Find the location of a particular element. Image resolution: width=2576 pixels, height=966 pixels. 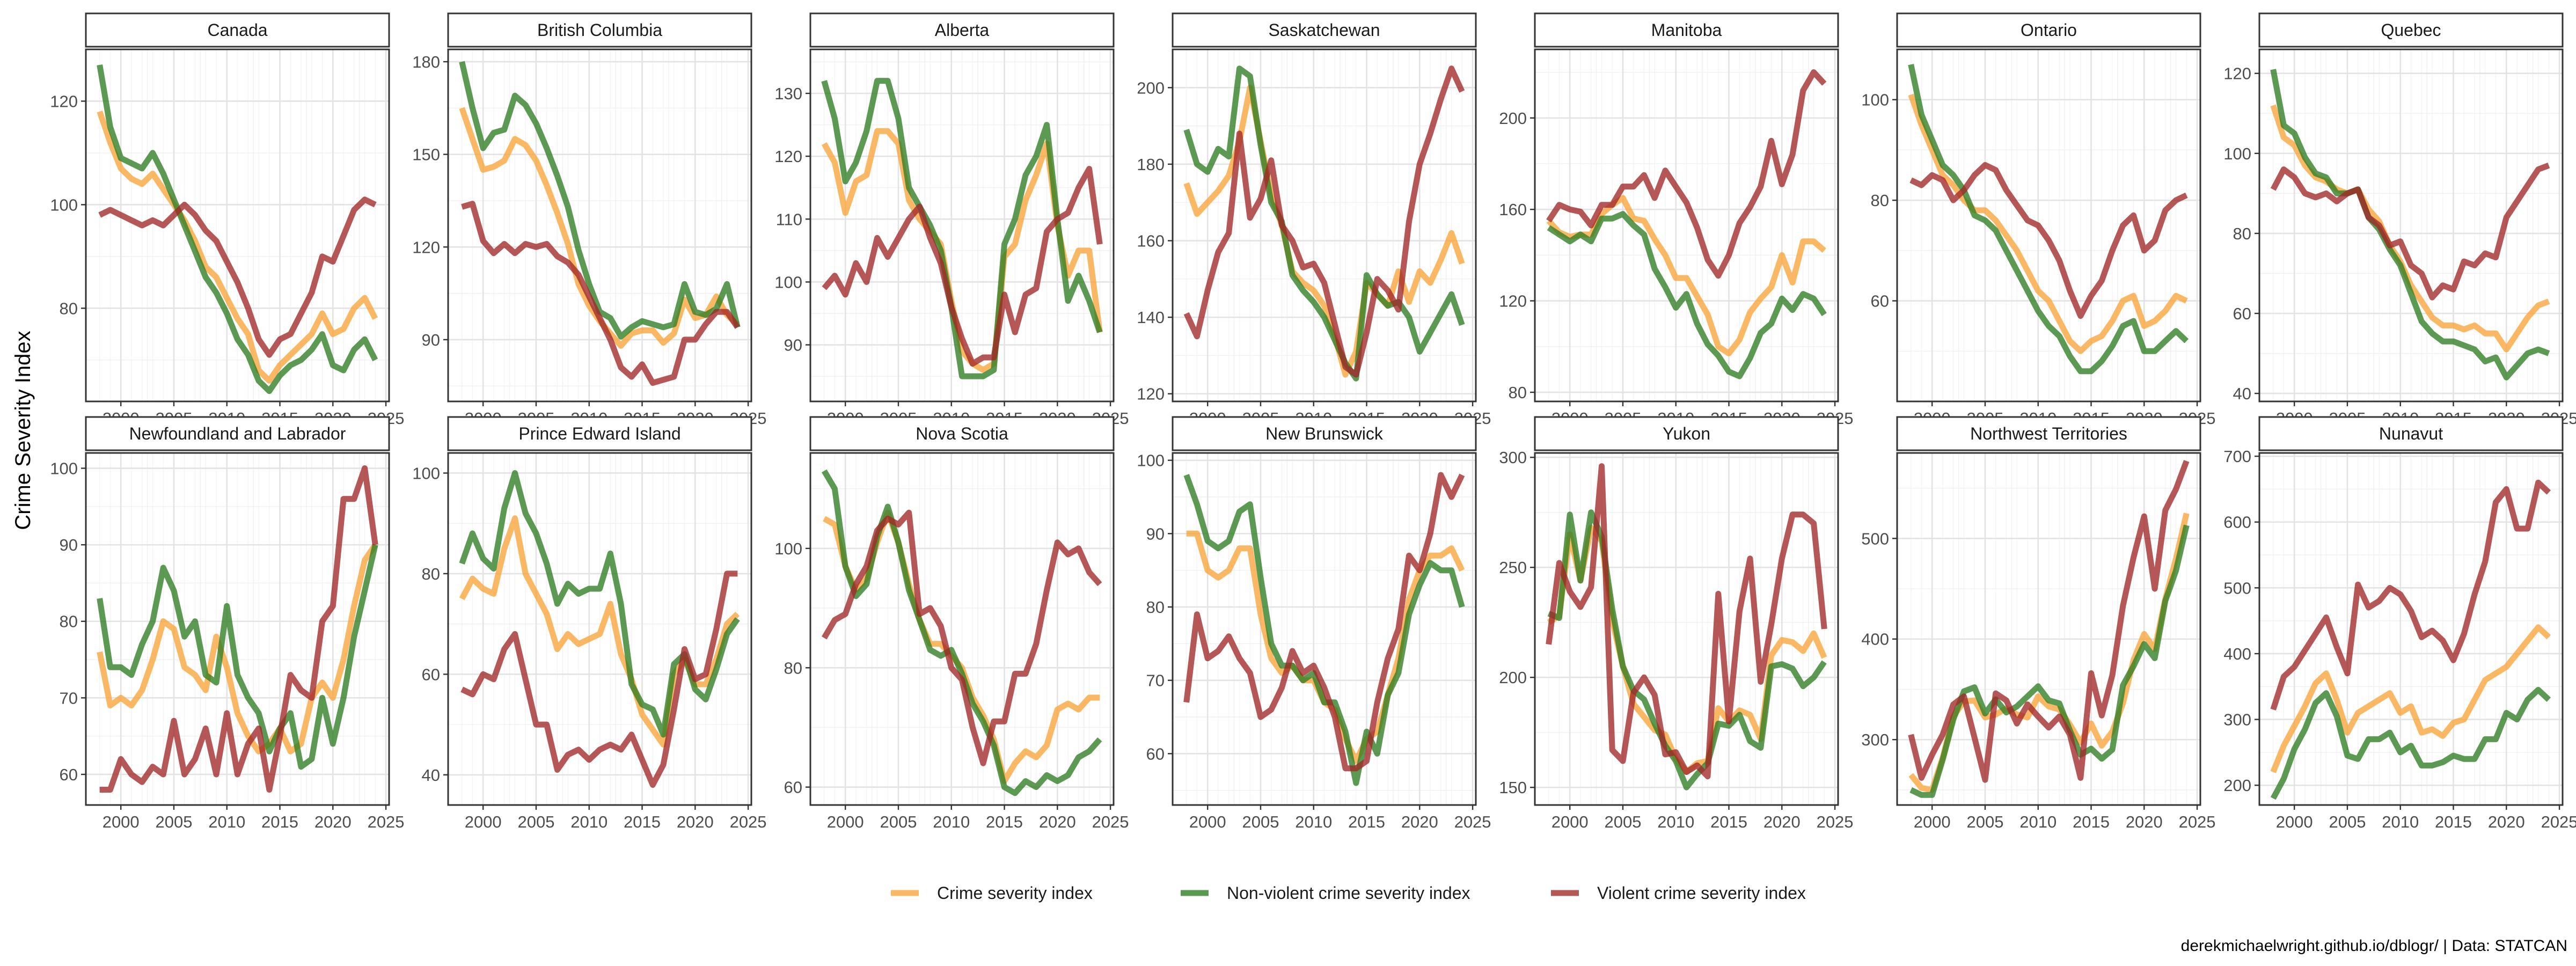

panel-title: Newfoundland and Labrador is located at coordinates (237, 433).